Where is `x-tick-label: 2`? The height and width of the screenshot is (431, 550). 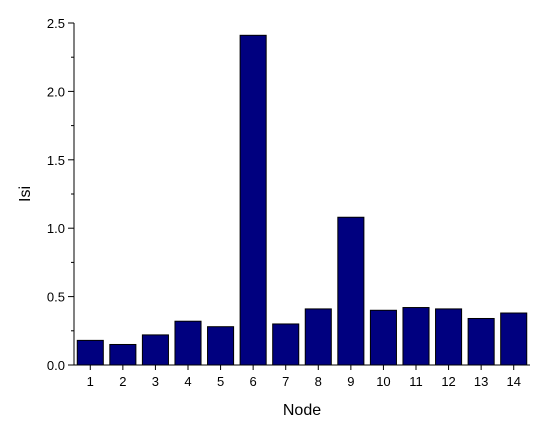
x-tick-label: 2 is located at coordinates (122, 381).